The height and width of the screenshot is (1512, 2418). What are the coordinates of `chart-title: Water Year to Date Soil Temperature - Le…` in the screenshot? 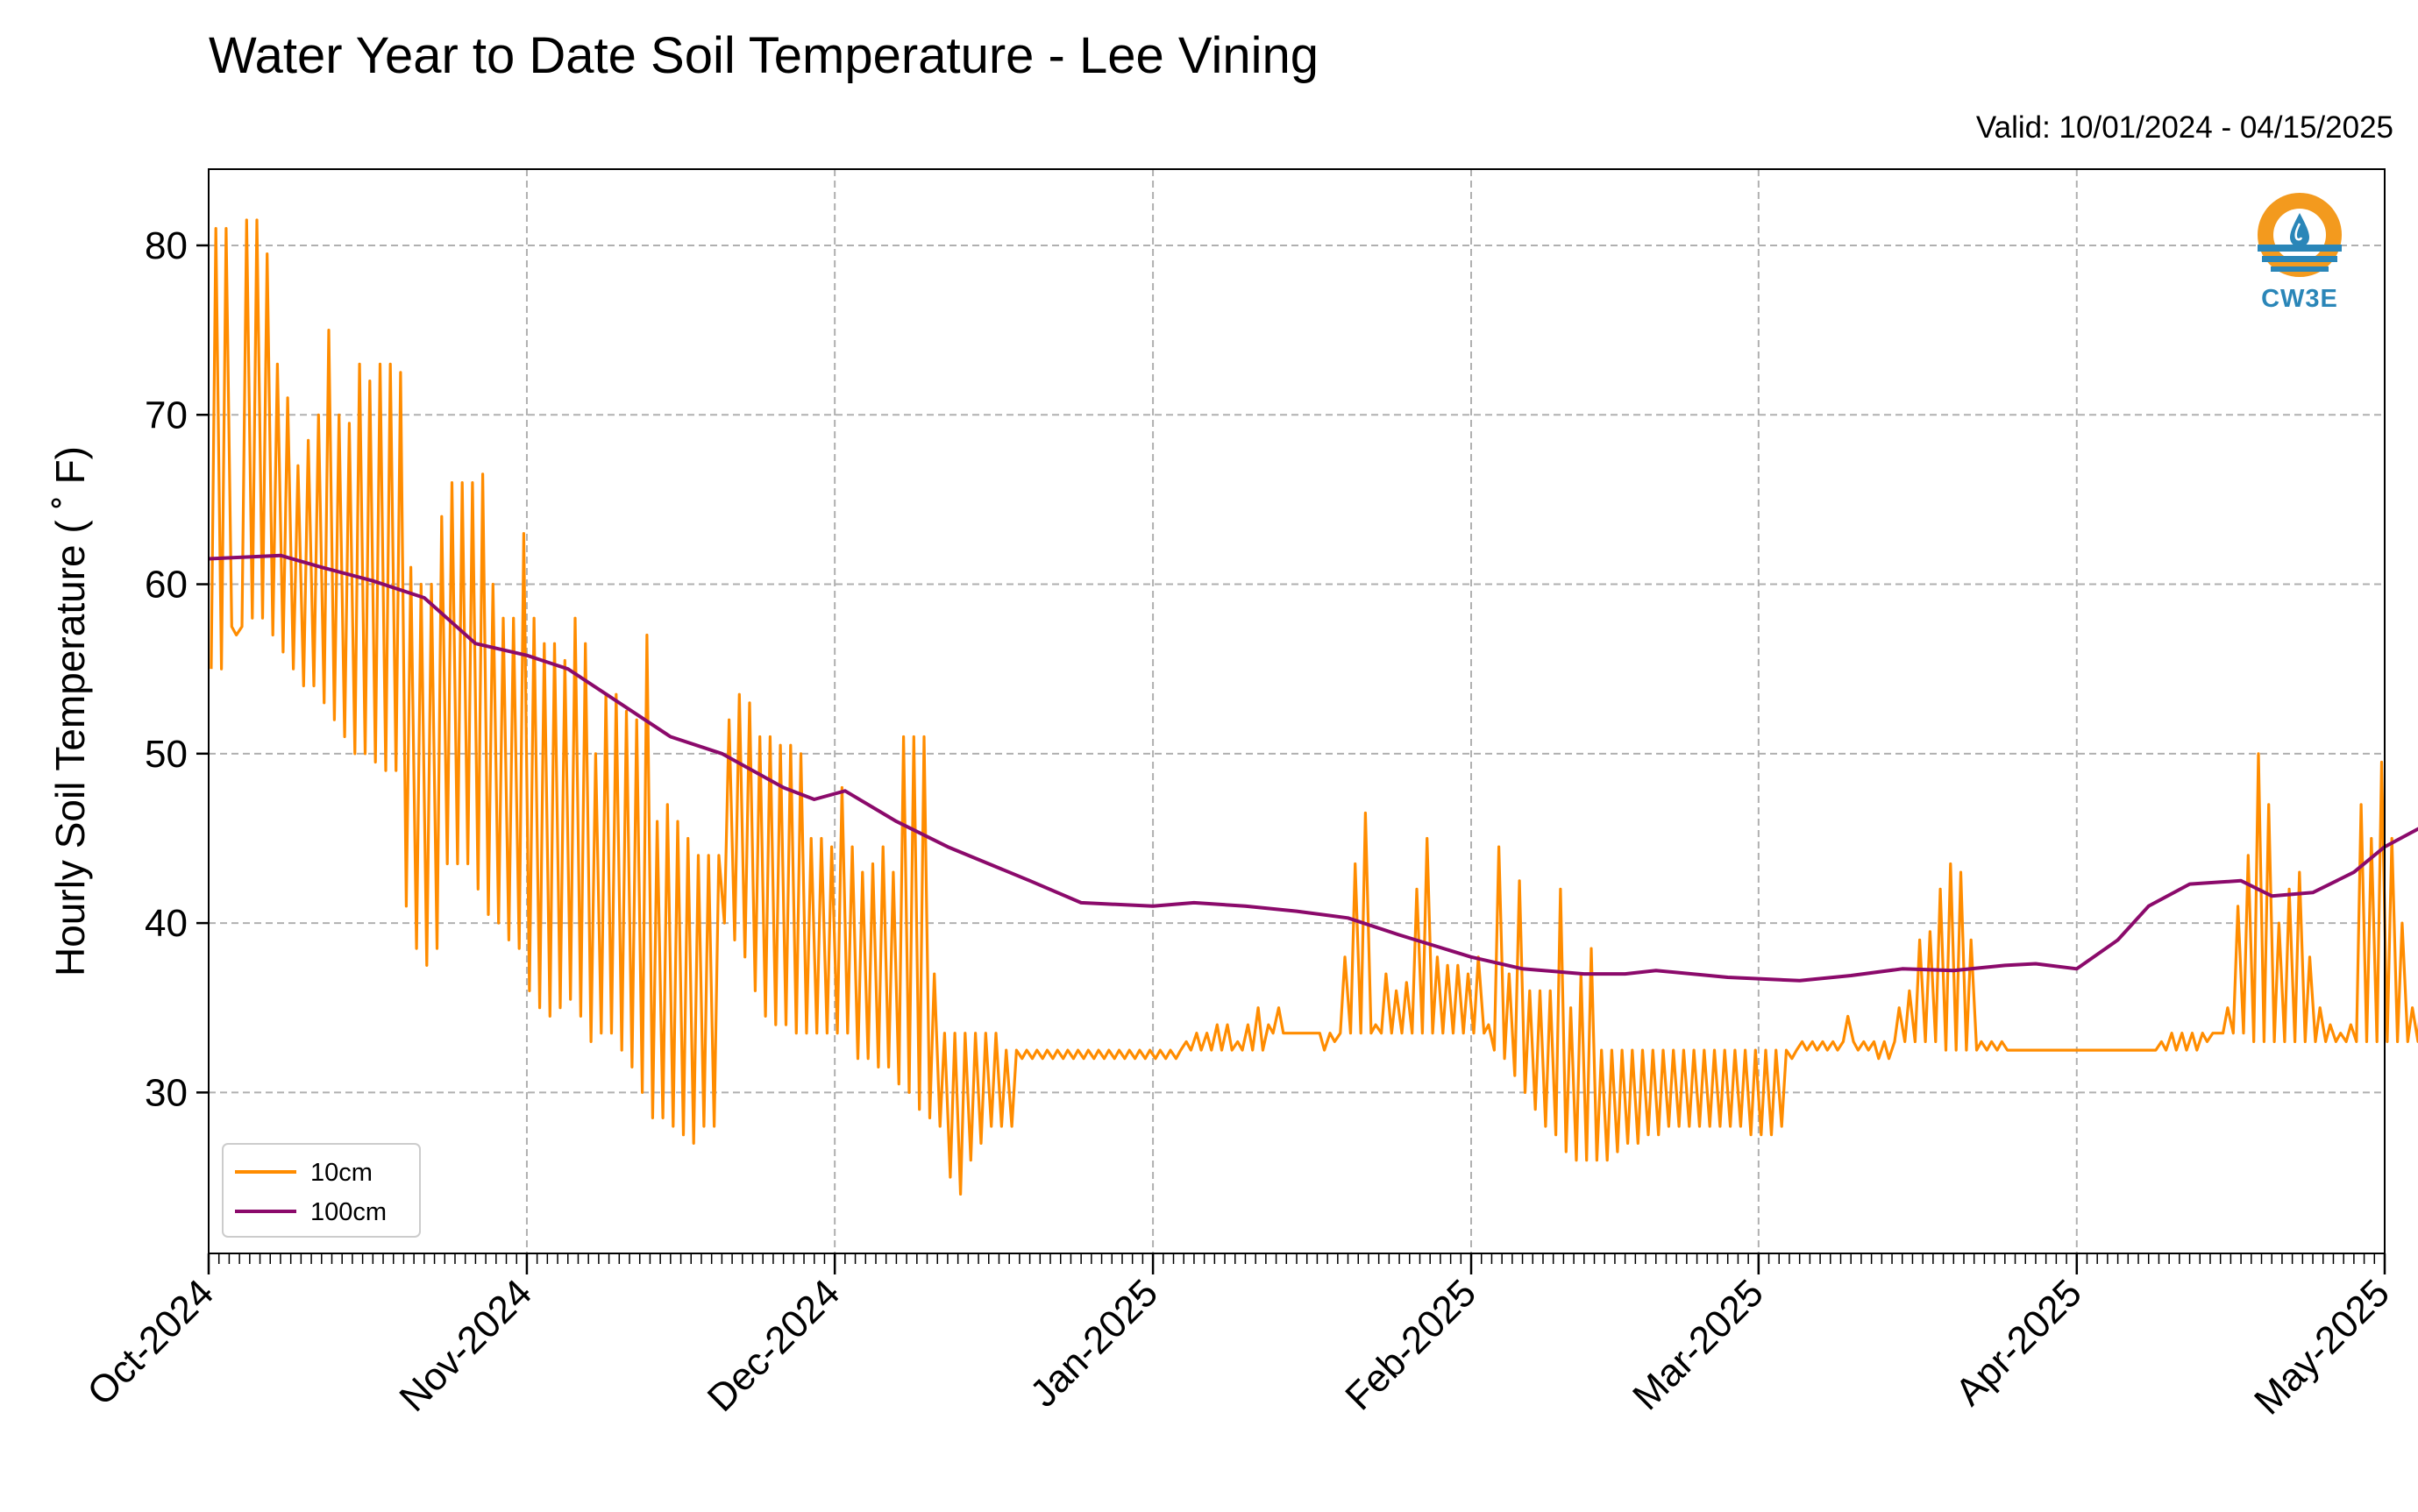 It's located at (764, 55).